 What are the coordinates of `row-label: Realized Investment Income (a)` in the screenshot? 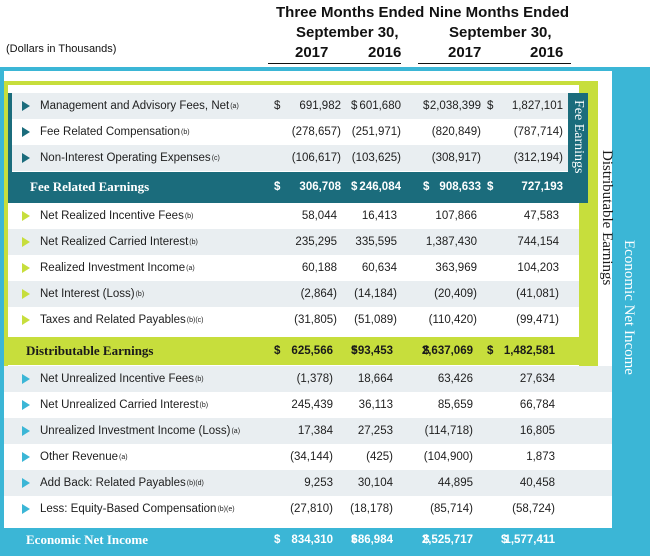 It's located at (101, 268).